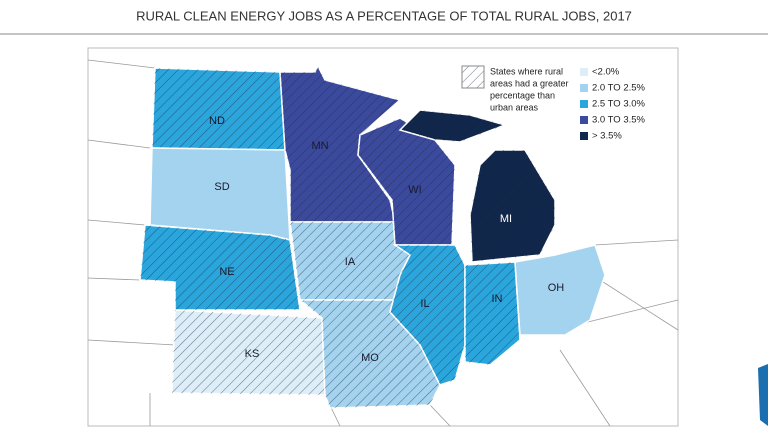 This screenshot has height=432, width=768. Describe the element at coordinates (217, 121) in the screenshot. I see `state-label: ND` at that location.